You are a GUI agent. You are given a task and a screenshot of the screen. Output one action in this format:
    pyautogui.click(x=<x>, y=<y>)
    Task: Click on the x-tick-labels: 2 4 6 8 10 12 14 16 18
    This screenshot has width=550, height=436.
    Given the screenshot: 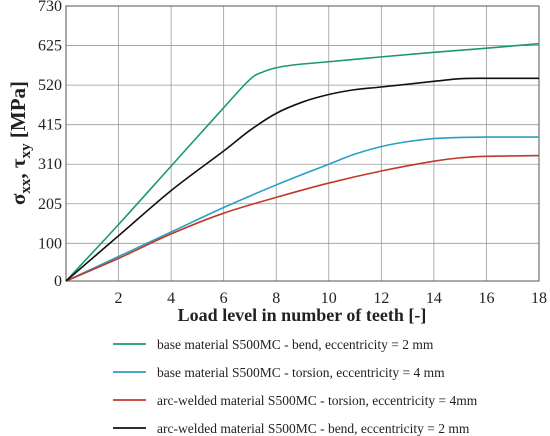 What is the action you would take?
    pyautogui.click(x=331, y=298)
    